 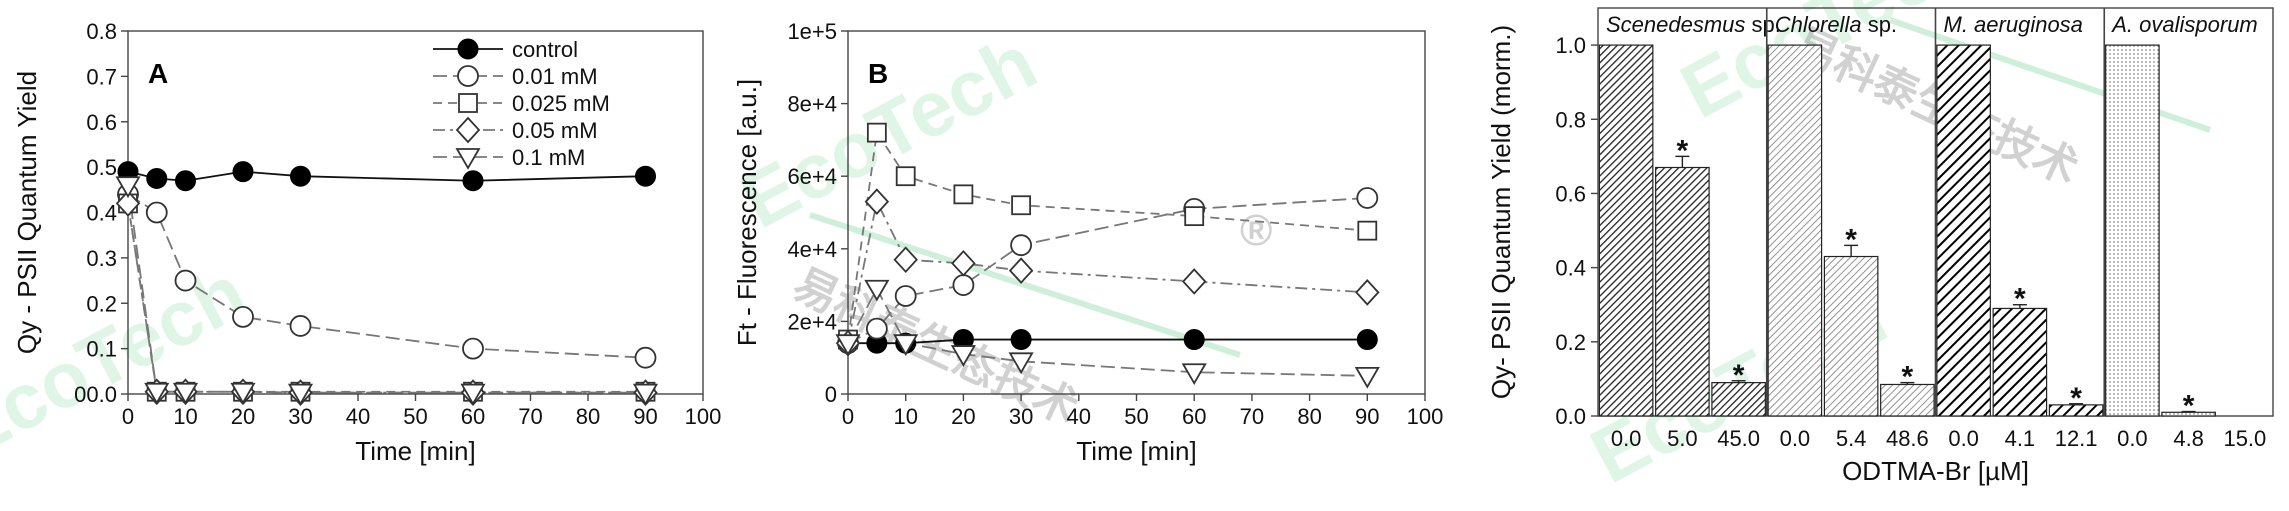 I want to click on x-tick-label: 12.1, so click(x=2076, y=438).